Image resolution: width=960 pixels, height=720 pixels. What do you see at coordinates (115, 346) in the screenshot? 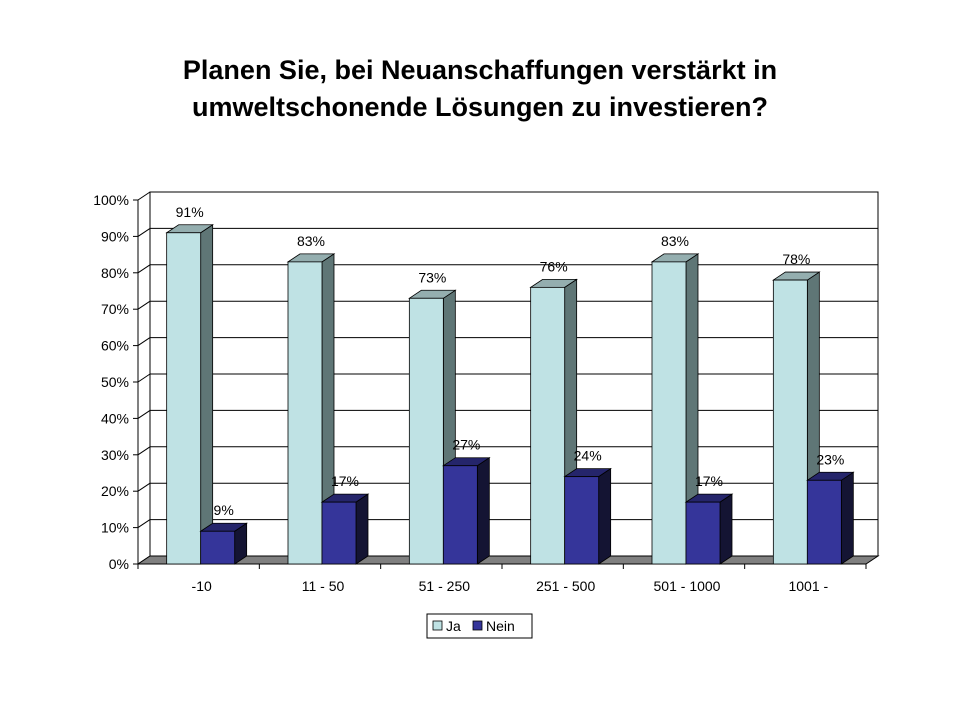
I see `y-tick-label: 60%` at bounding box center [115, 346].